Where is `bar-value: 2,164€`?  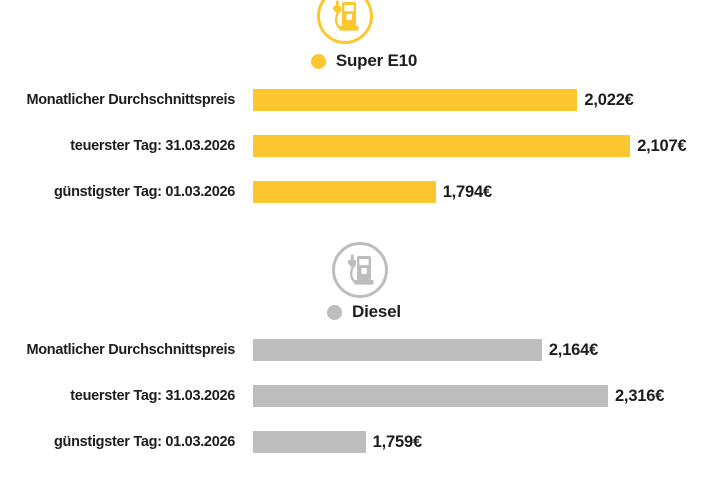 bar-value: 2,164€ is located at coordinates (573, 349).